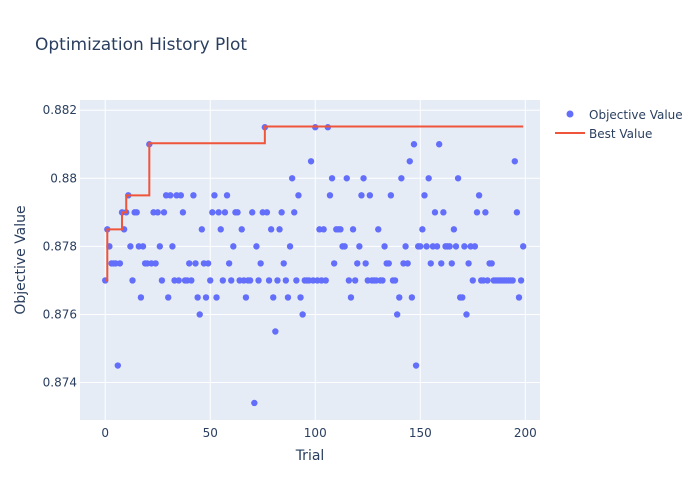  Describe the element at coordinates (619, 124) in the screenshot. I see `legend: Objective Value Best Value` at that location.